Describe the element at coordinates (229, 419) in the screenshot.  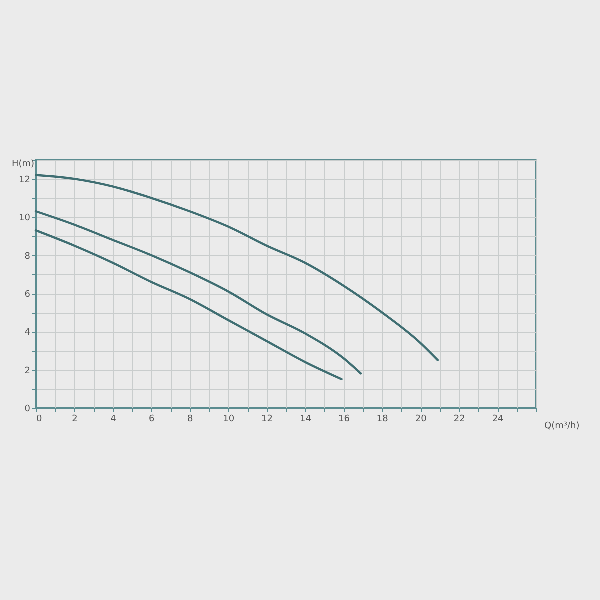
I see `x-tick-label: 10` at that location.